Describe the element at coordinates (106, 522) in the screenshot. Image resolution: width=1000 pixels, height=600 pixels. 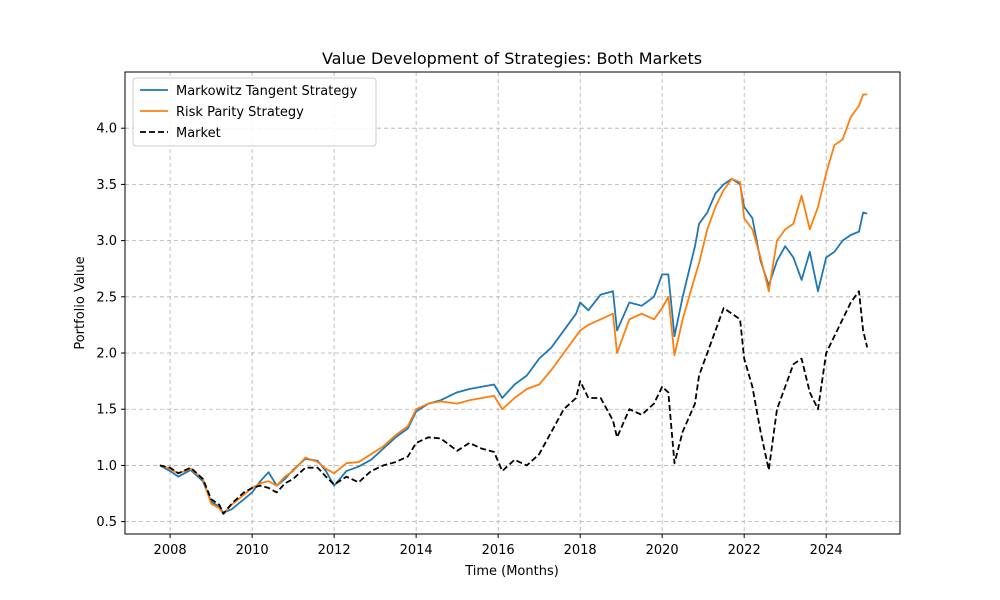
I see `y-tick-label: 0.5` at that location.